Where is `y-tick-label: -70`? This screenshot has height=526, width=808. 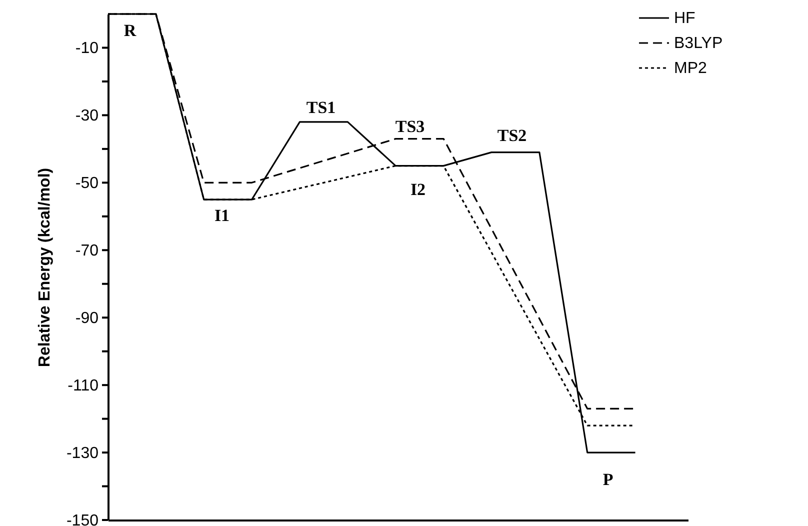
y-tick-label: -70 is located at coordinates (87, 251).